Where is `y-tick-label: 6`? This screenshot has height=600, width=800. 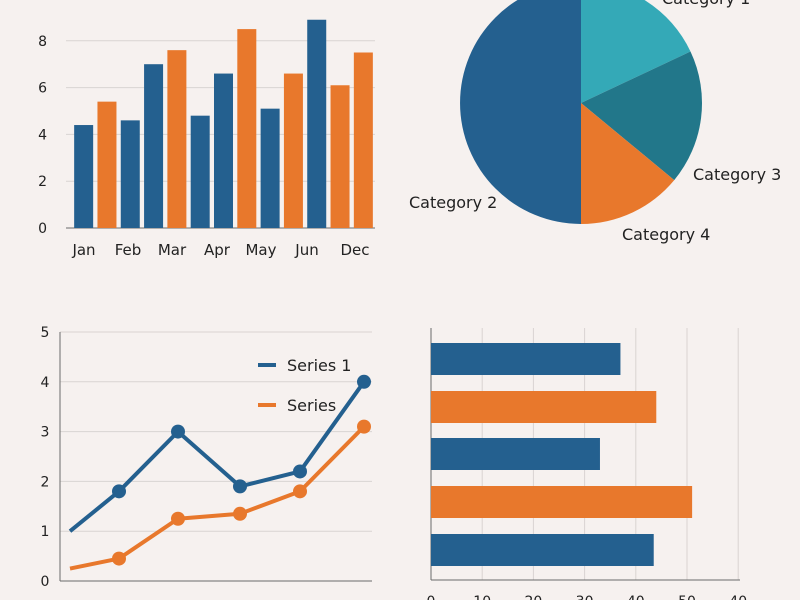 y-tick-label: 6 is located at coordinates (42, 89).